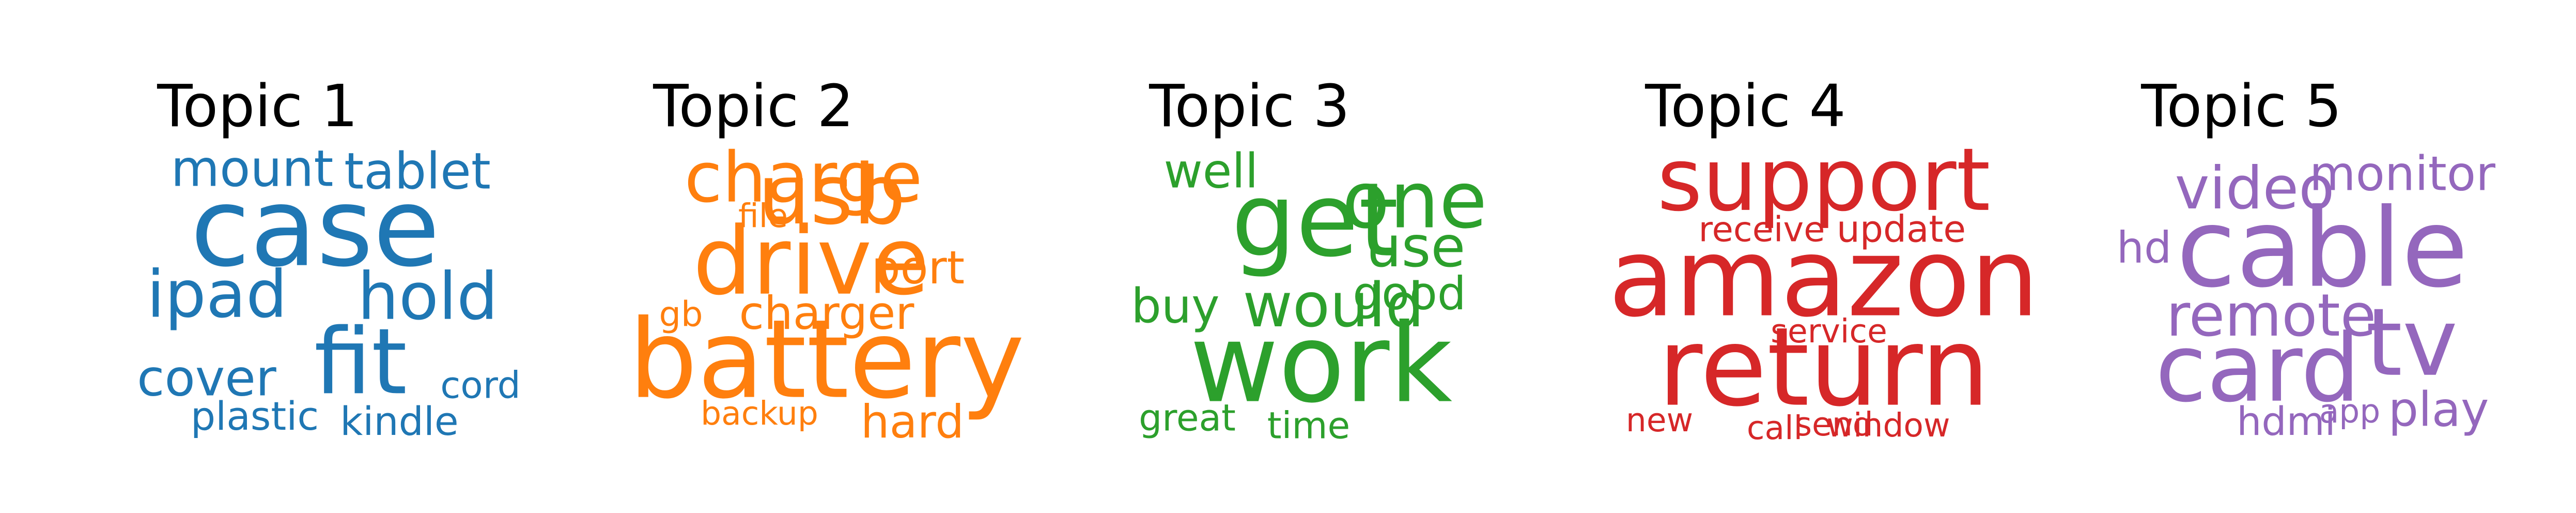  I want to click on word-usb: usb, so click(832, 194).